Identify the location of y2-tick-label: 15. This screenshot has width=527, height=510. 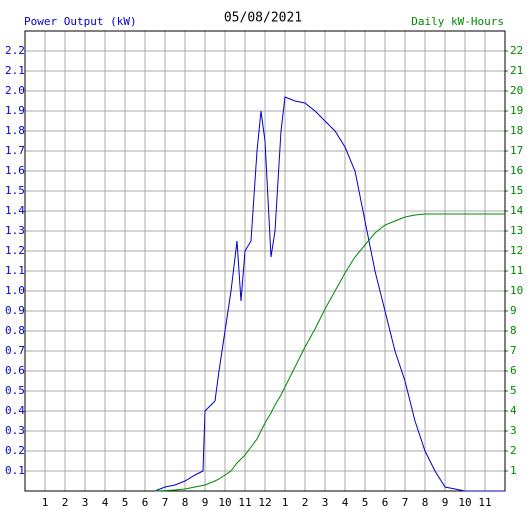
(516, 190).